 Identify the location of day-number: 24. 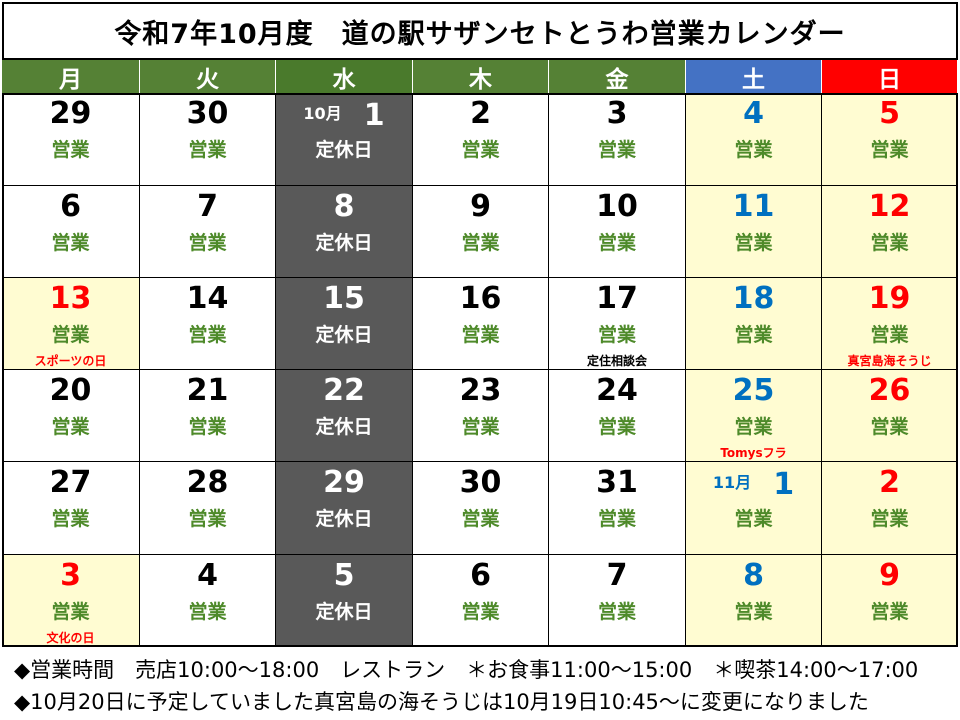
(617, 391).